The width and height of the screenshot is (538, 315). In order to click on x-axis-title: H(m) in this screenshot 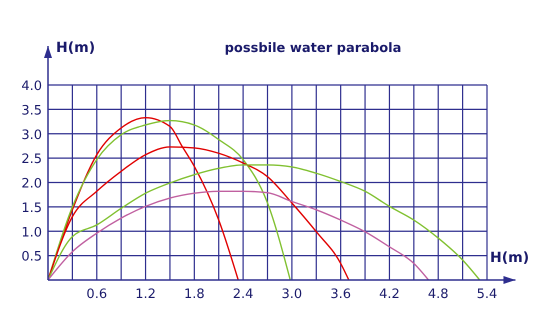, I will do `click(510, 258)`.